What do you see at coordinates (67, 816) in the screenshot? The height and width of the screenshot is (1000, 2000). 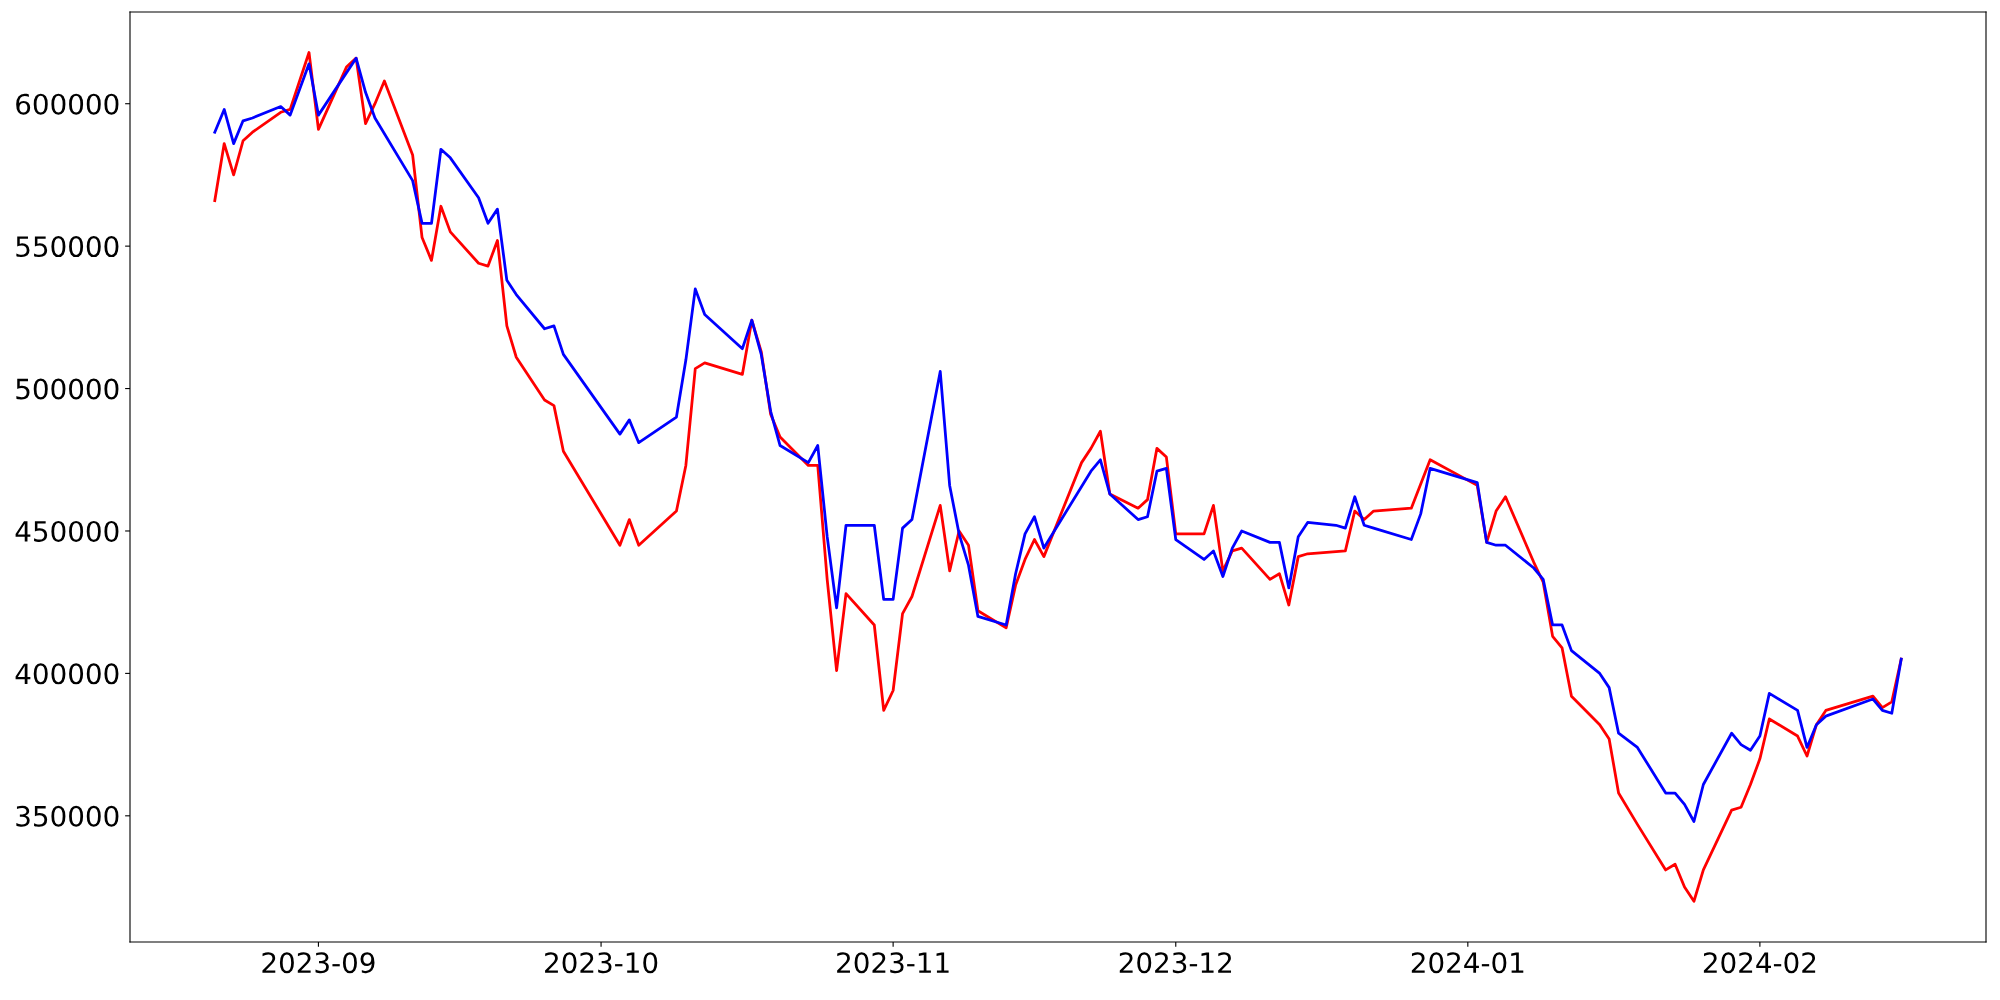 I see `y-tick-label: 350000` at bounding box center [67, 816].